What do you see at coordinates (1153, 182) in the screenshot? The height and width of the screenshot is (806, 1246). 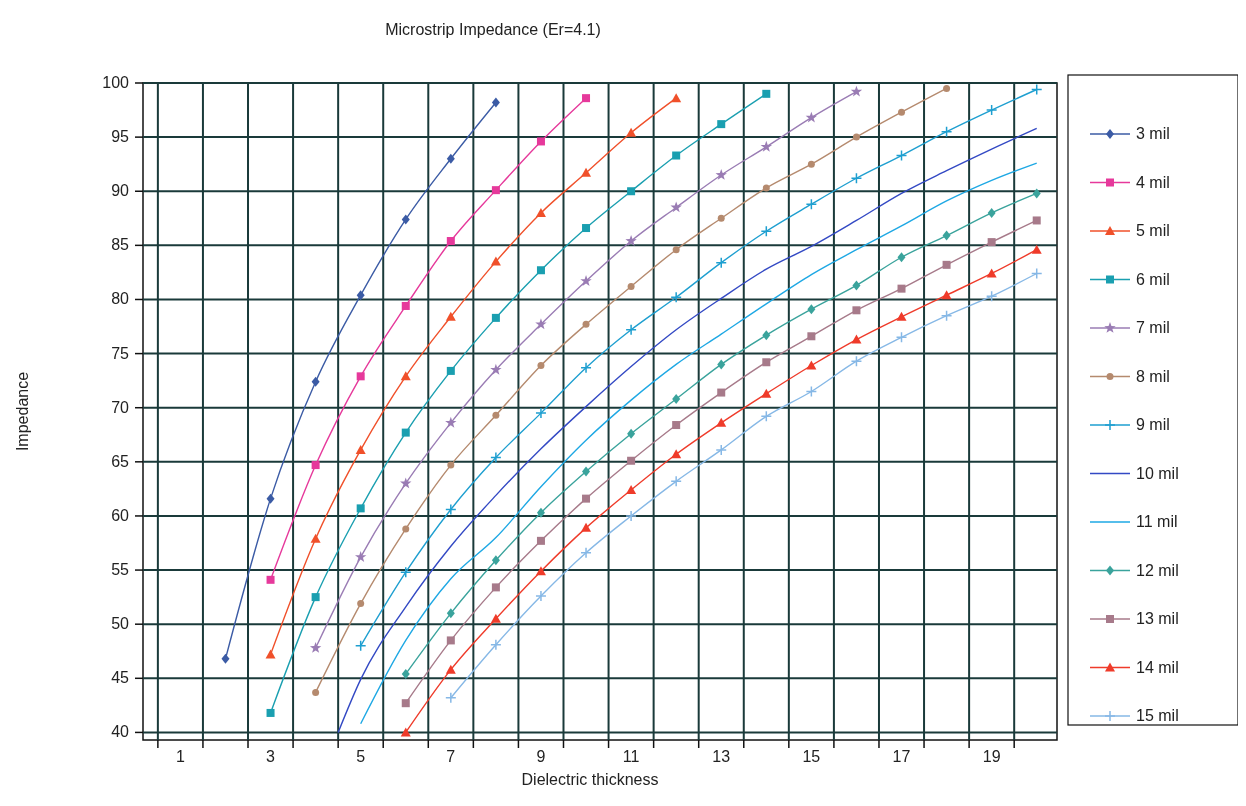 I see `legend-label: 4 mil` at bounding box center [1153, 182].